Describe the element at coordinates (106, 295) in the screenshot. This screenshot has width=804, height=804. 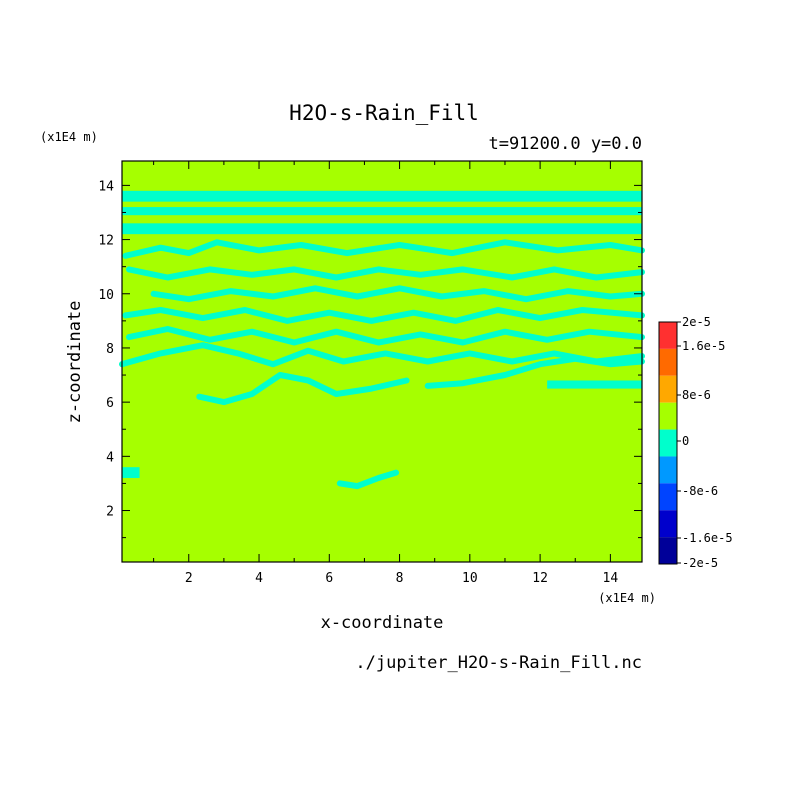
I see `y-tick-label-10: 10` at that location.